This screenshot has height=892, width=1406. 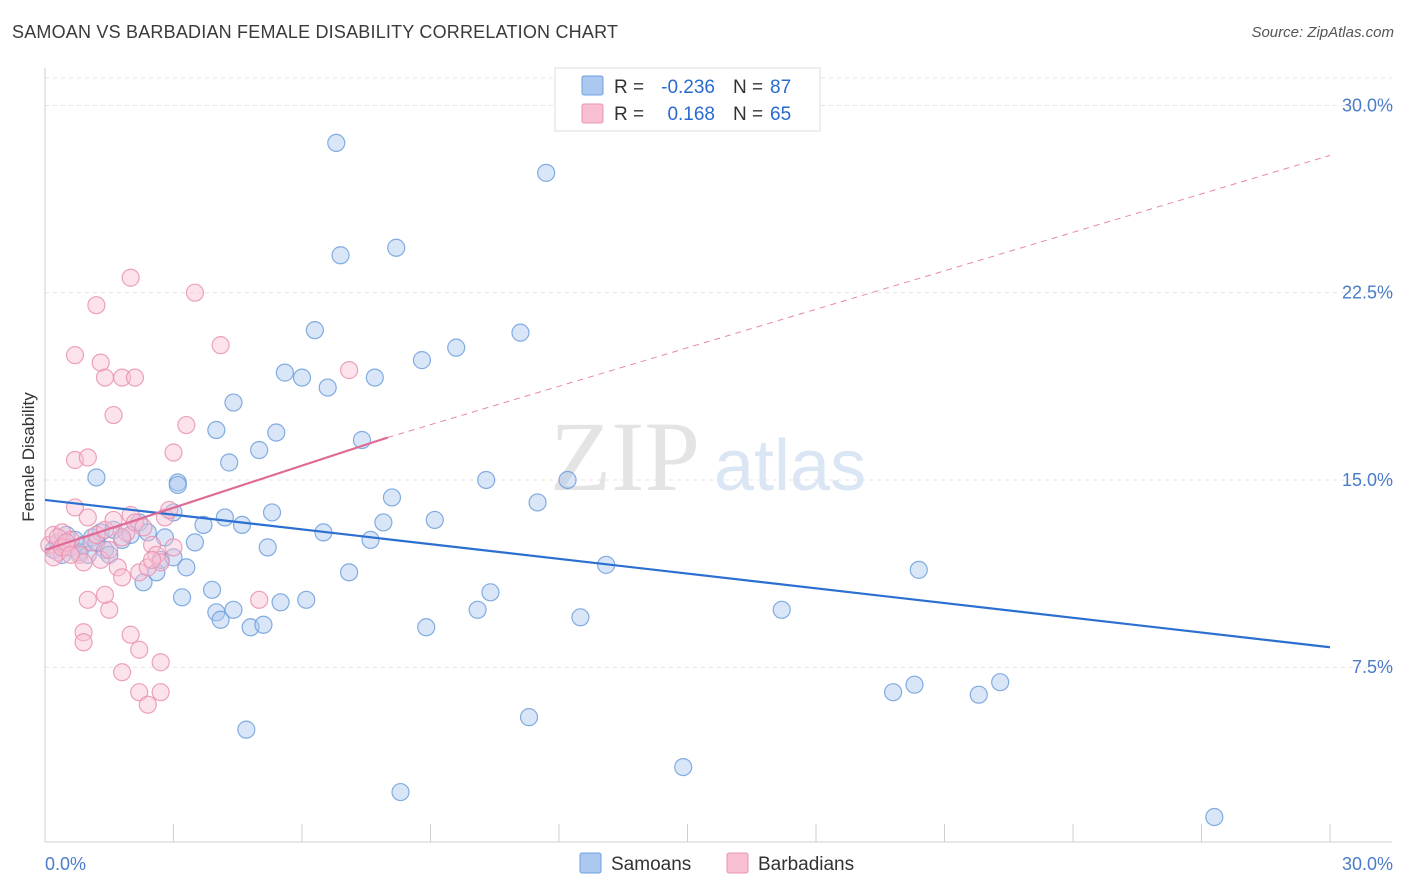 What do you see at coordinates (216, 493) in the screenshot?
I see `trend-line-barbadians` at bounding box center [216, 493].